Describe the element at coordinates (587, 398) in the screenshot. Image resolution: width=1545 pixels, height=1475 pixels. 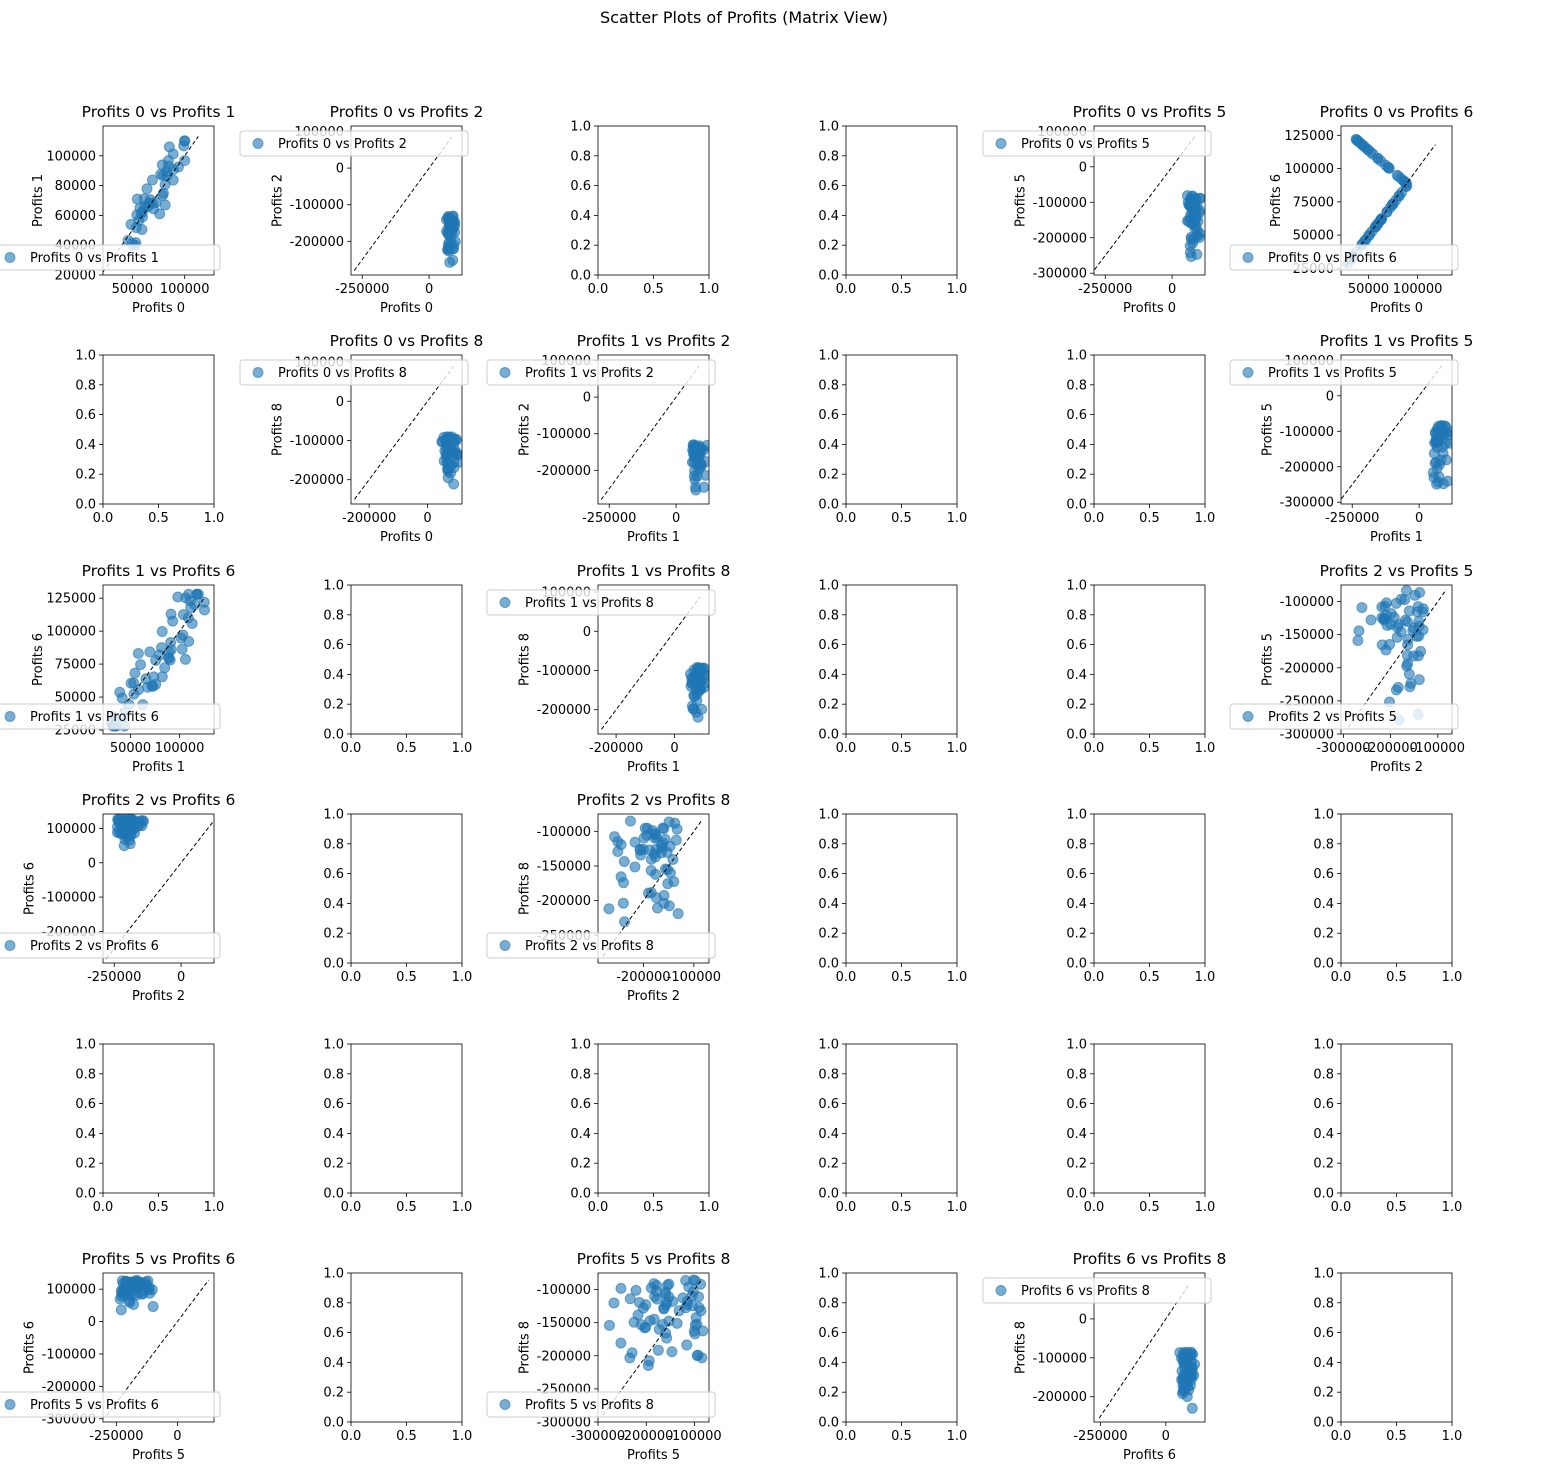
I see `y-tick-label: 0` at that location.